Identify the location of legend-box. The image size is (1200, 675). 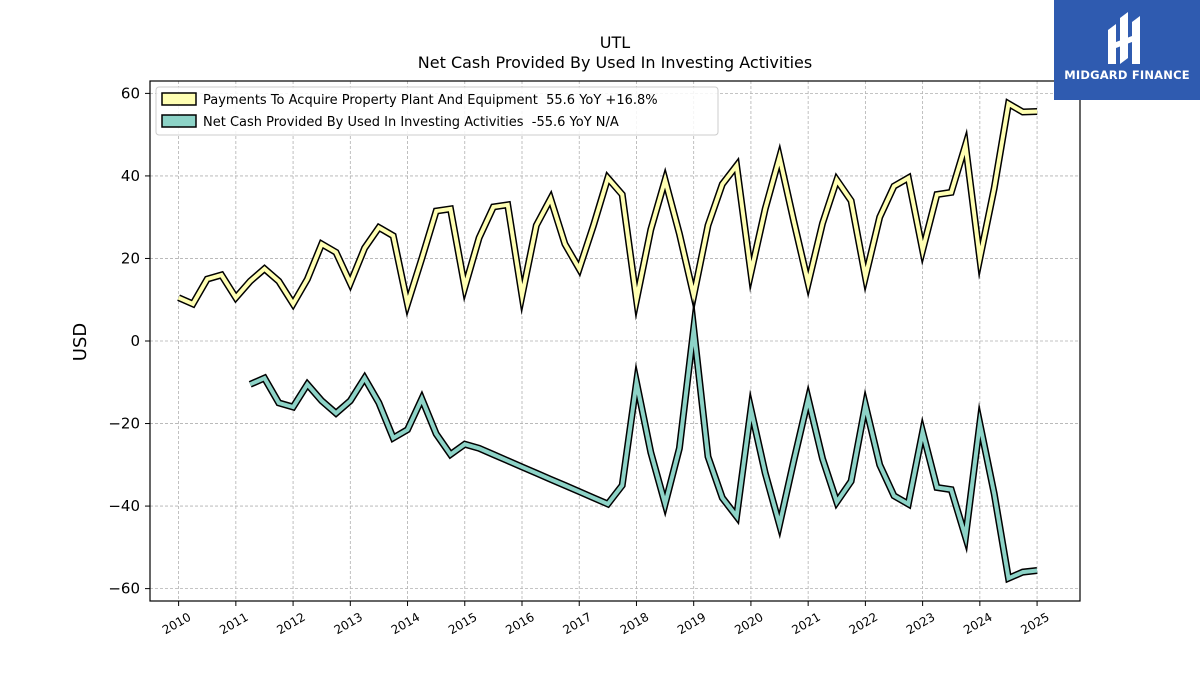
(437, 111).